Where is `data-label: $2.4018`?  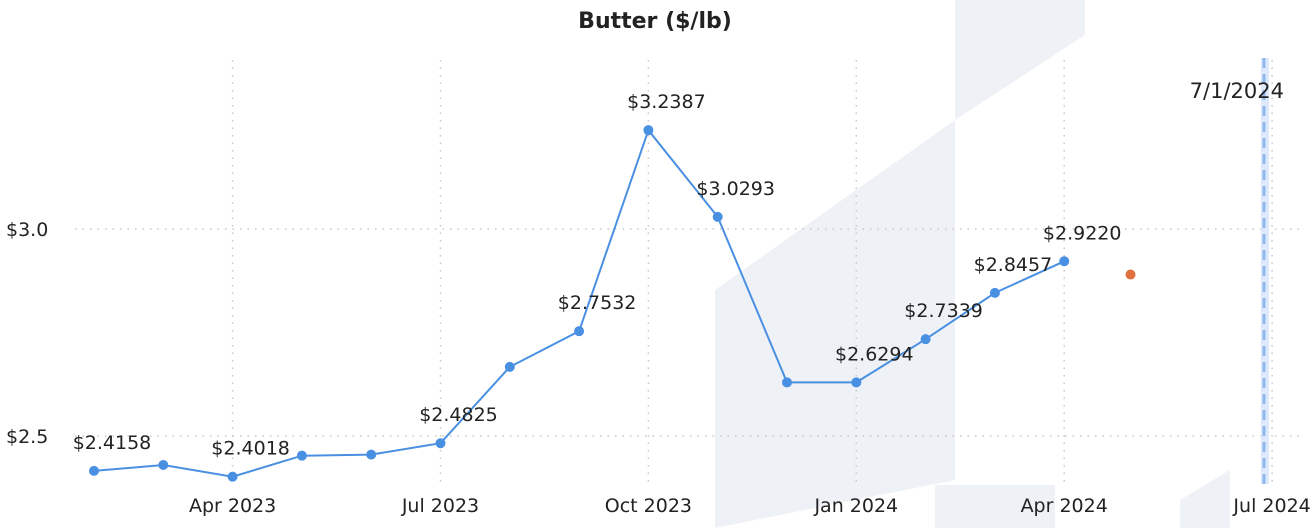
data-label: $2.4018 is located at coordinates (250, 449).